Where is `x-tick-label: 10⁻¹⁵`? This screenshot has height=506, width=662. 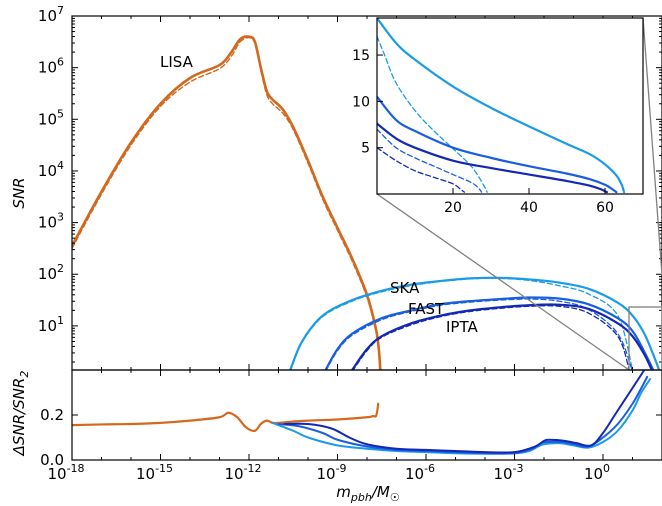
x-tick-label: 10⁻¹⁵ is located at coordinates (154, 472).